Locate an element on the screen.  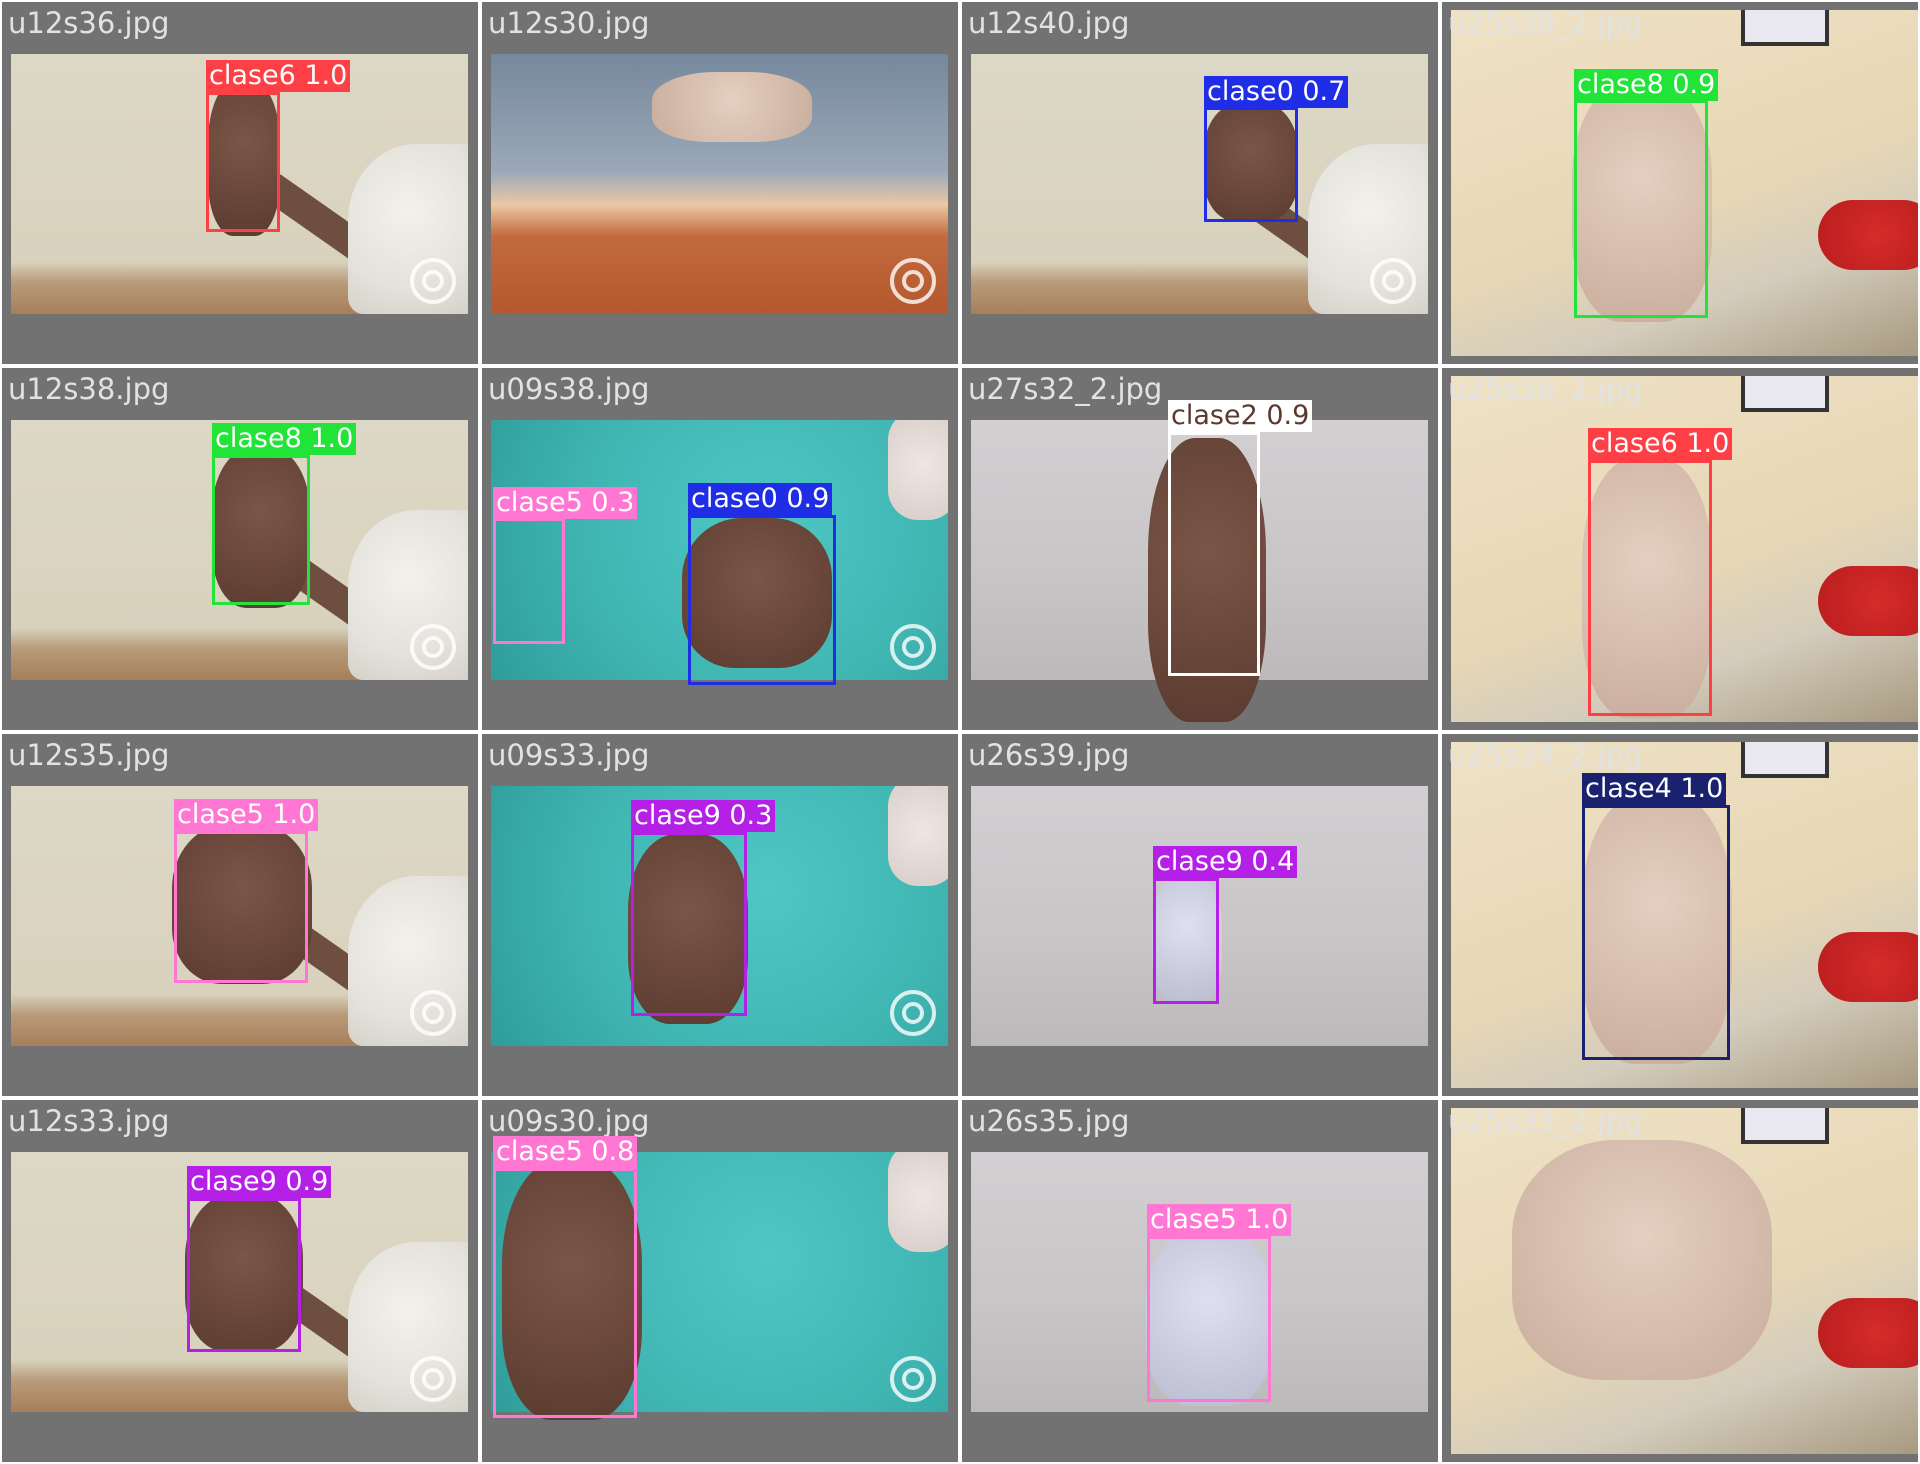
detection-label: clase5 0.8 is located at coordinates (565, 1152).